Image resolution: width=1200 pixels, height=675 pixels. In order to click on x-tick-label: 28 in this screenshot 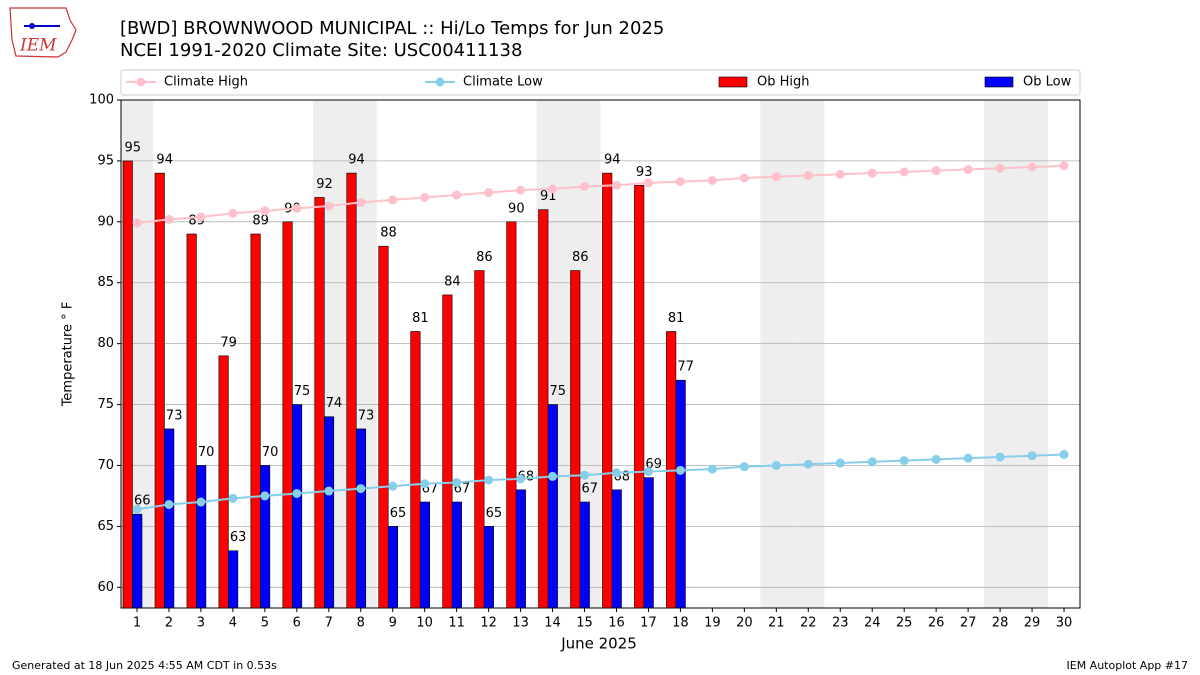, I will do `click(1000, 623)`.